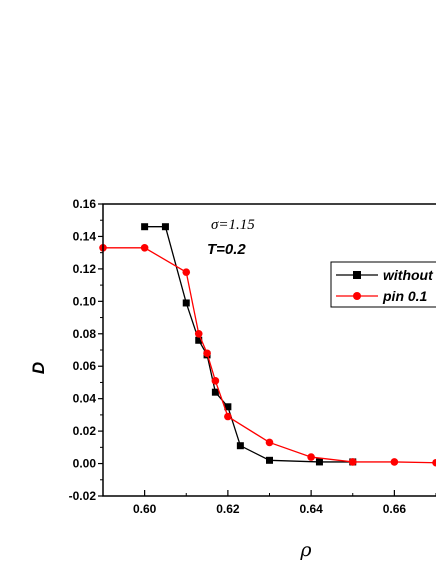 This screenshot has width=436, height=564. Describe the element at coordinates (85, 236) in the screenshot. I see `y-tick-label: 0.14` at that location.